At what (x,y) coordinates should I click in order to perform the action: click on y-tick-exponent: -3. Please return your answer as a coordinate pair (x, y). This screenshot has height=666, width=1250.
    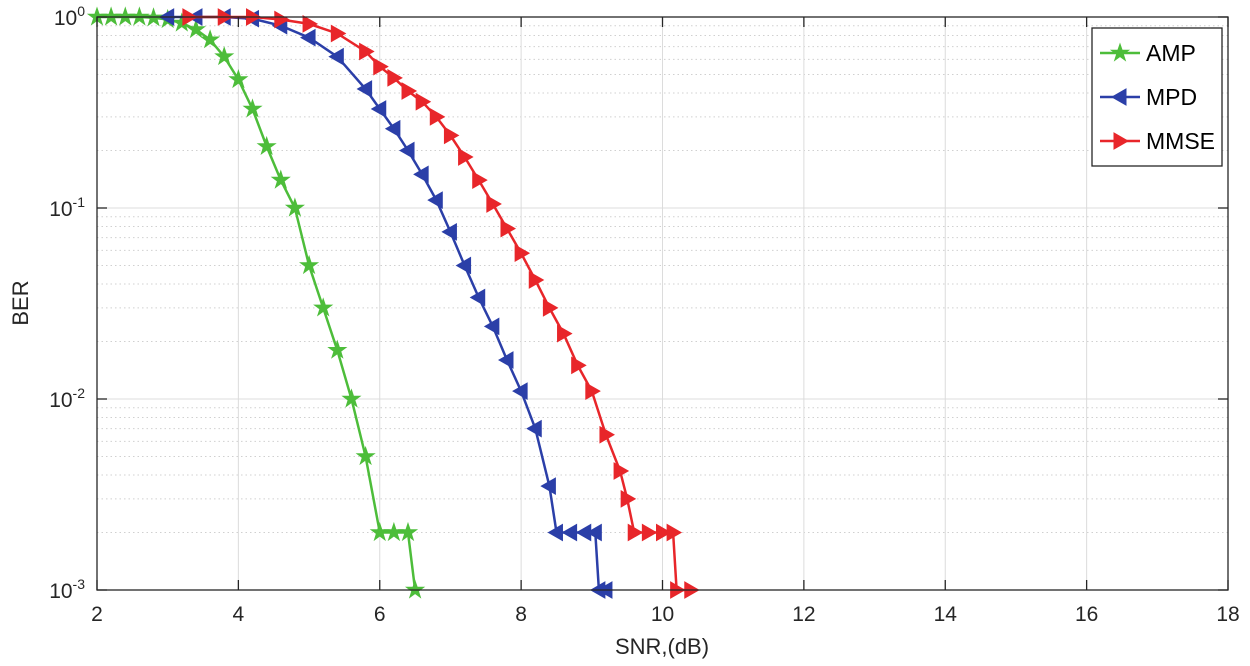
    Looking at the image, I should click on (79, 584).